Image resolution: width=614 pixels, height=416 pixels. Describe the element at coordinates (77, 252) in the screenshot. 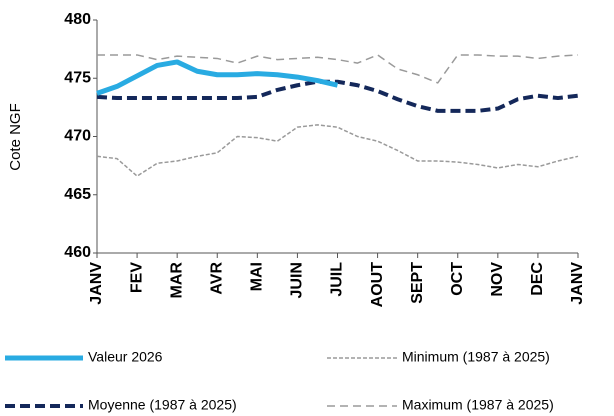

I see `y-tick-label: 460` at that location.